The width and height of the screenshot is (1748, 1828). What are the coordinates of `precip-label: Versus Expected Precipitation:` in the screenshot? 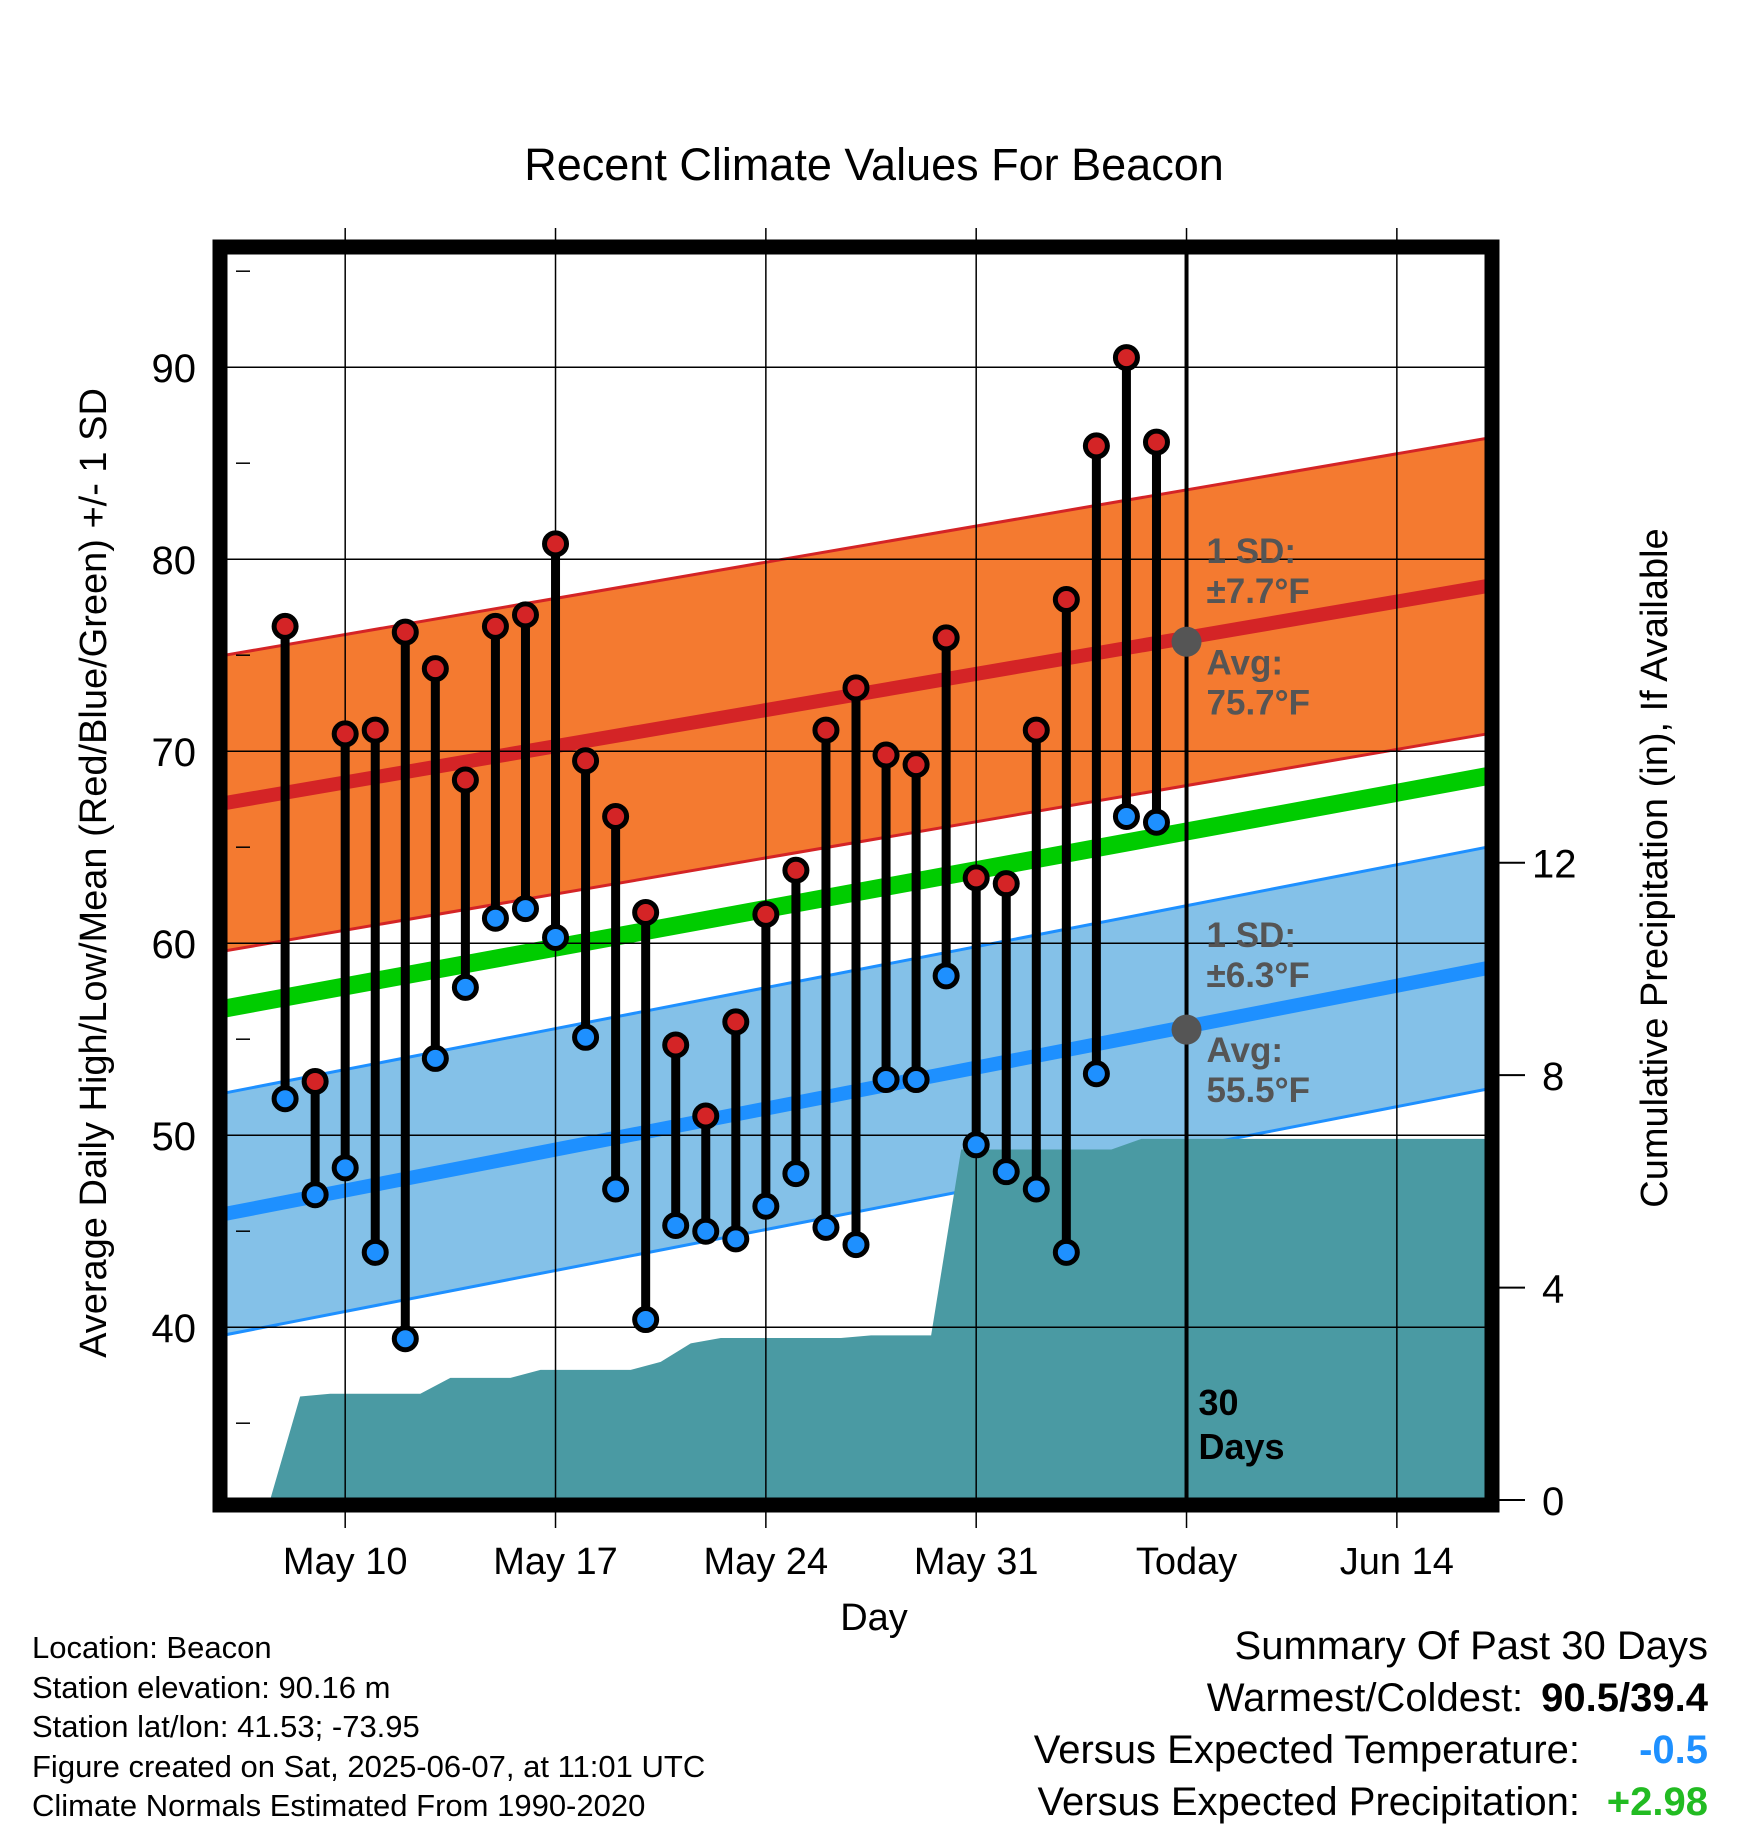 It's located at (1308, 1802).